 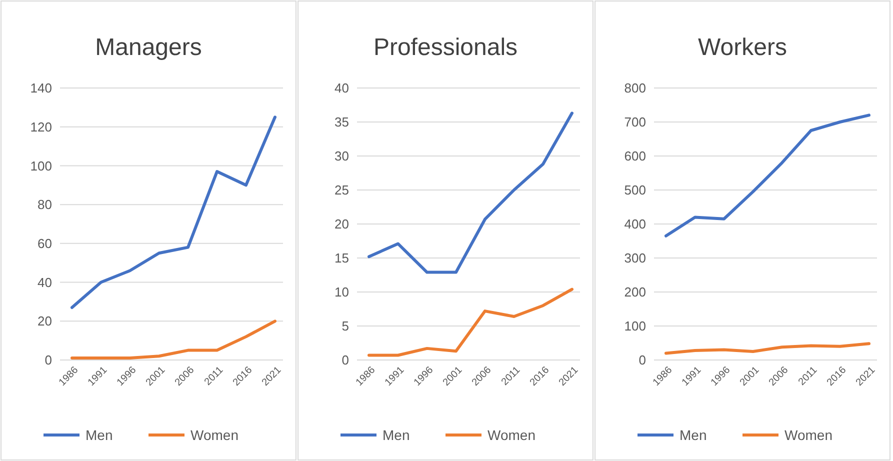 What do you see at coordinates (445, 47) in the screenshot?
I see `chart-title: Professionals` at bounding box center [445, 47].